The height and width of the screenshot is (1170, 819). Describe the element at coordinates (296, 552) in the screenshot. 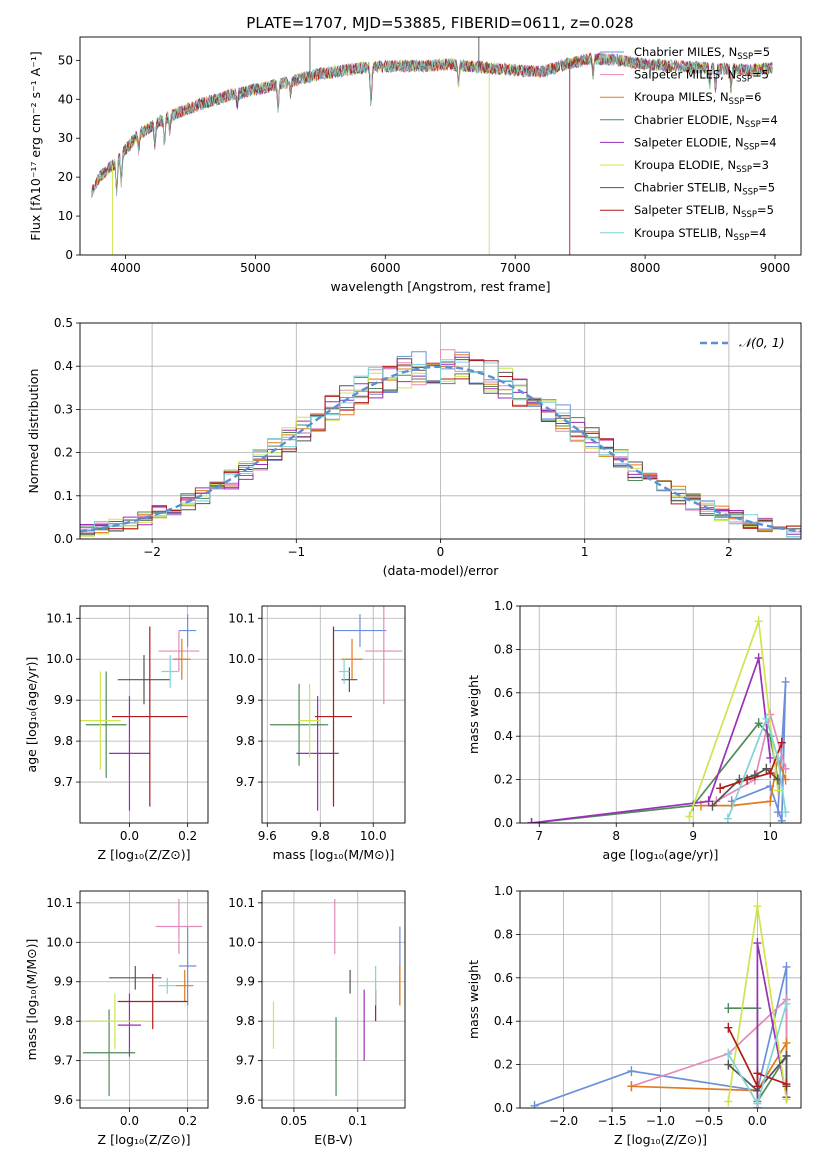

I see `x-tick-label: −1` at that location.